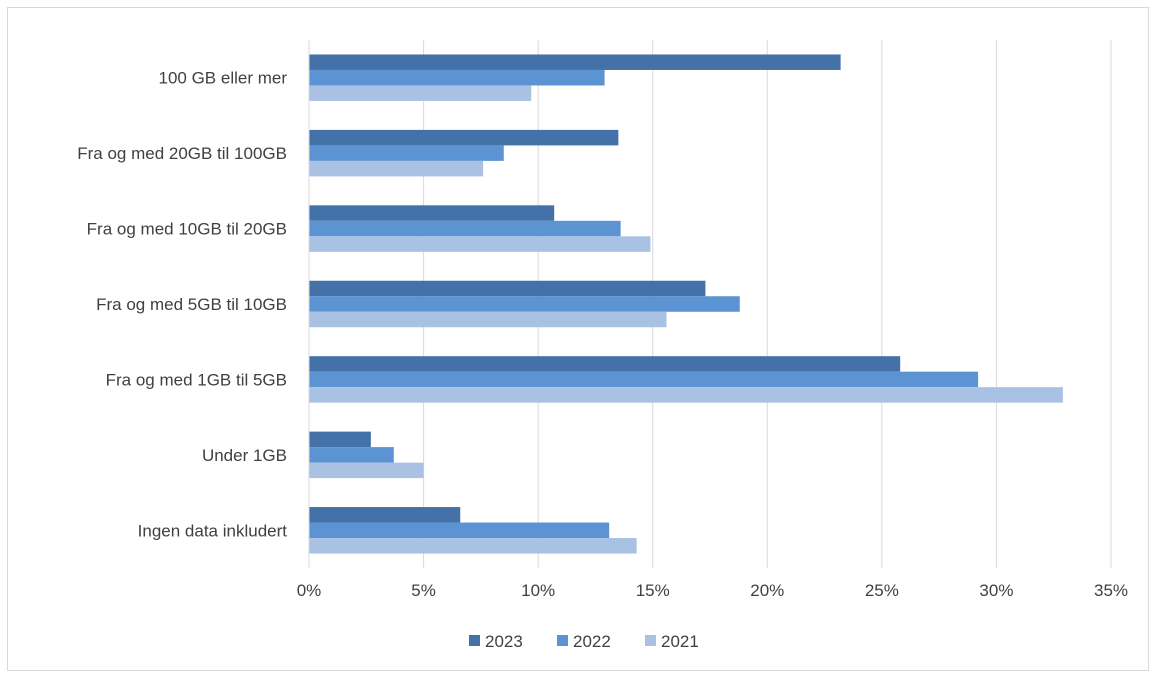 This screenshot has height=673, width=1151. Describe the element at coordinates (457, 77) in the screenshot. I see `bar-2022-100-gb-eller-mer` at that location.